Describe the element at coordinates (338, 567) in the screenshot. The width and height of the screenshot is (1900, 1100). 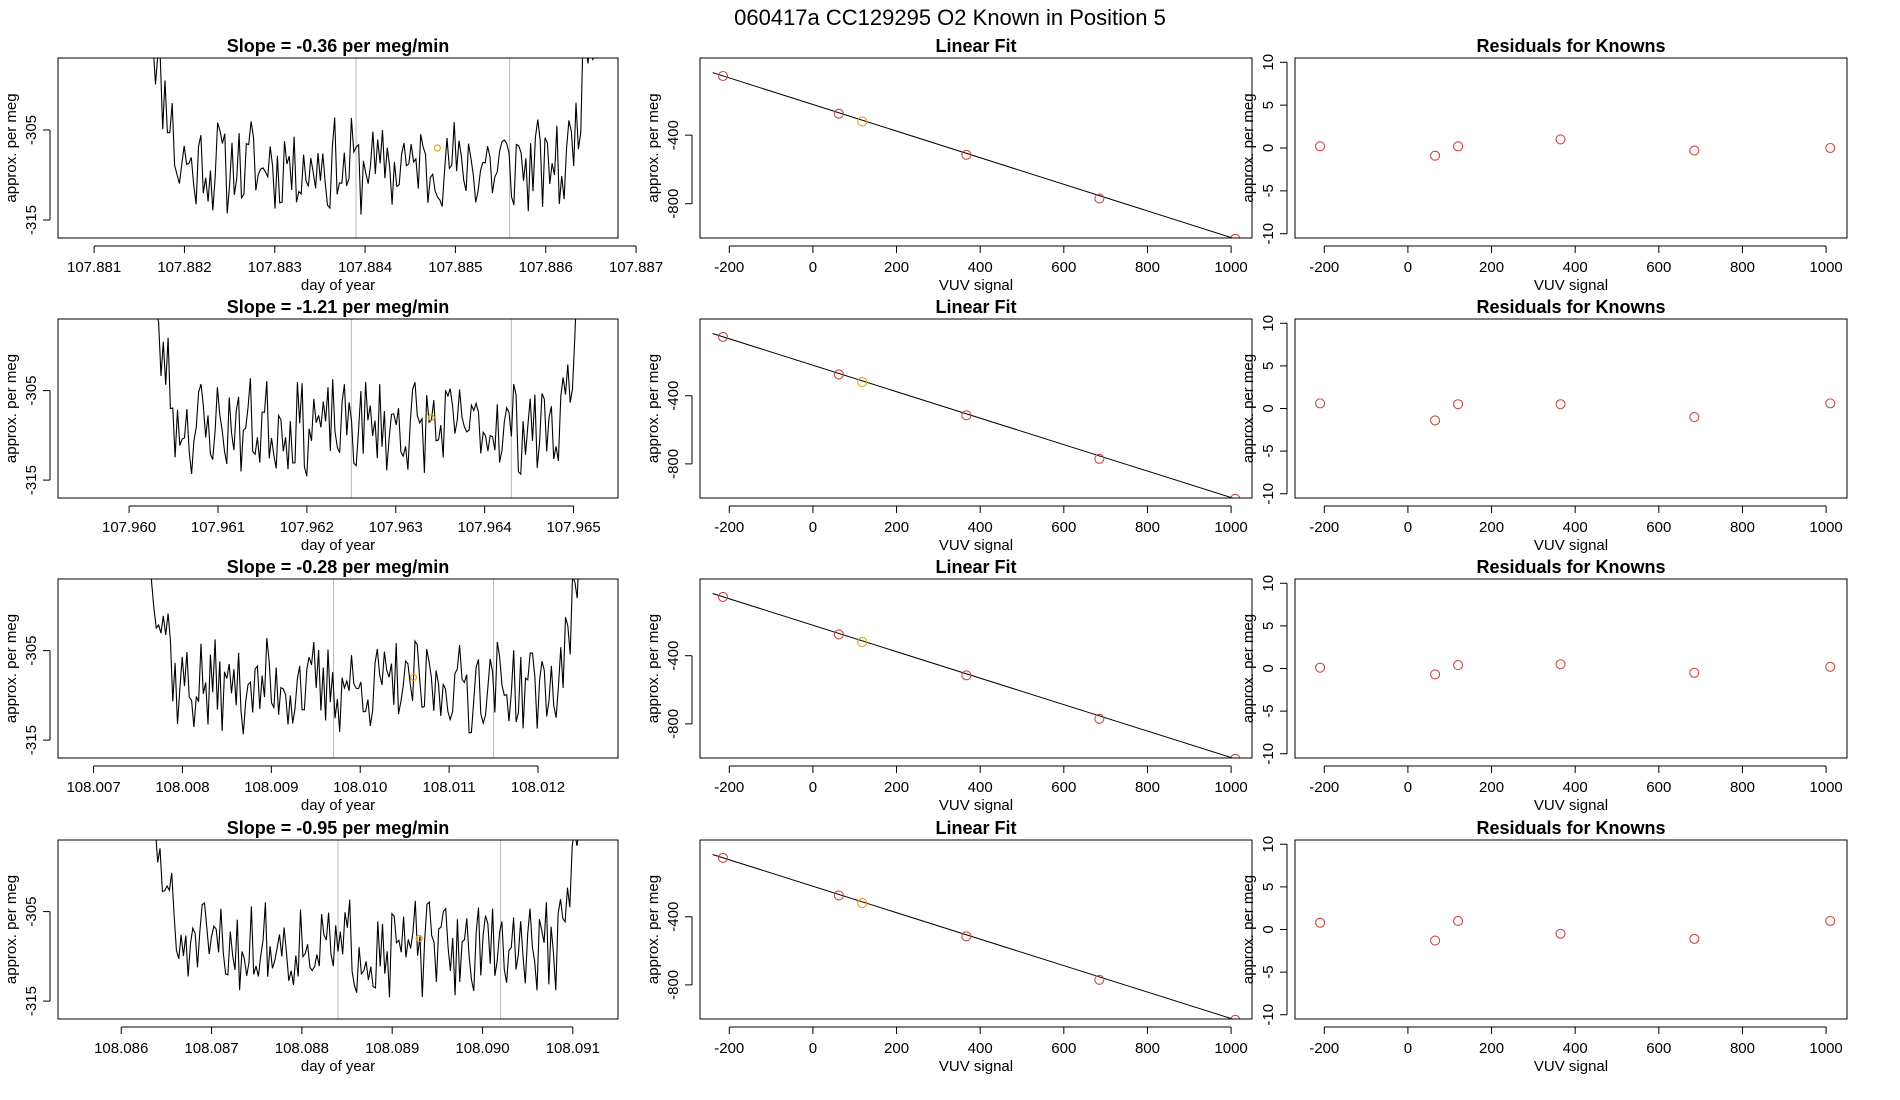
I see `chart-title: Slope = -0.28 per meg/min` at that location.